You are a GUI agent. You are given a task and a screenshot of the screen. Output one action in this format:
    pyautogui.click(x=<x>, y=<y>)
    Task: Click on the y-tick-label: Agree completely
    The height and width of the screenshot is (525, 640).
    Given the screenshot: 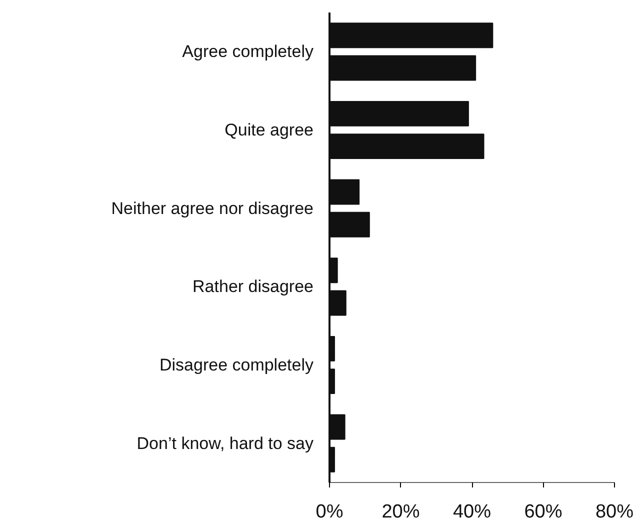 What is the action you would take?
    pyautogui.click(x=248, y=52)
    